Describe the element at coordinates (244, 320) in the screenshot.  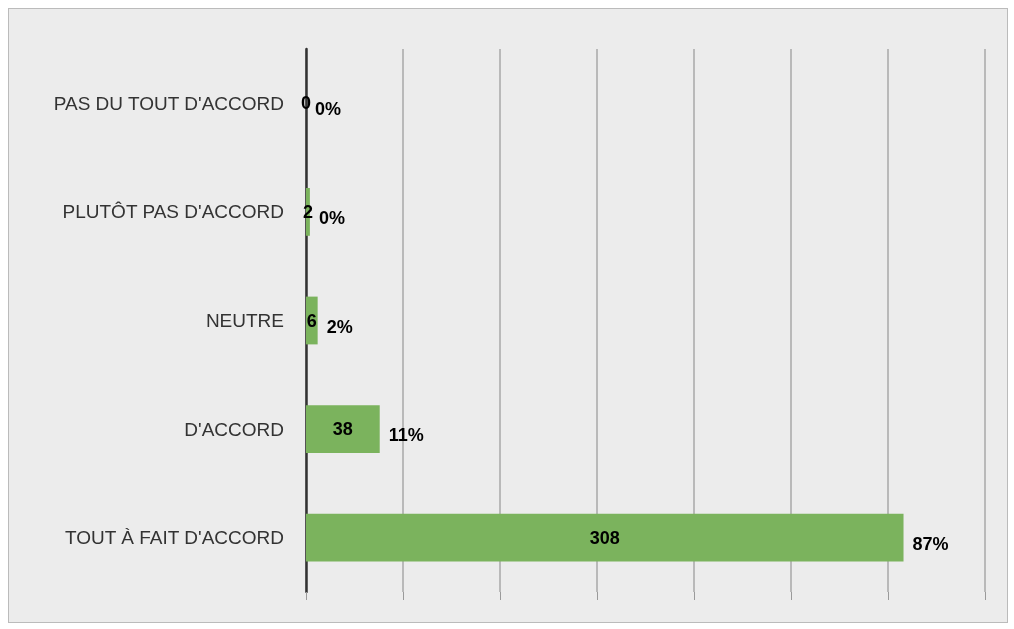
I see `y-tick-label: NEUTRE` at that location.